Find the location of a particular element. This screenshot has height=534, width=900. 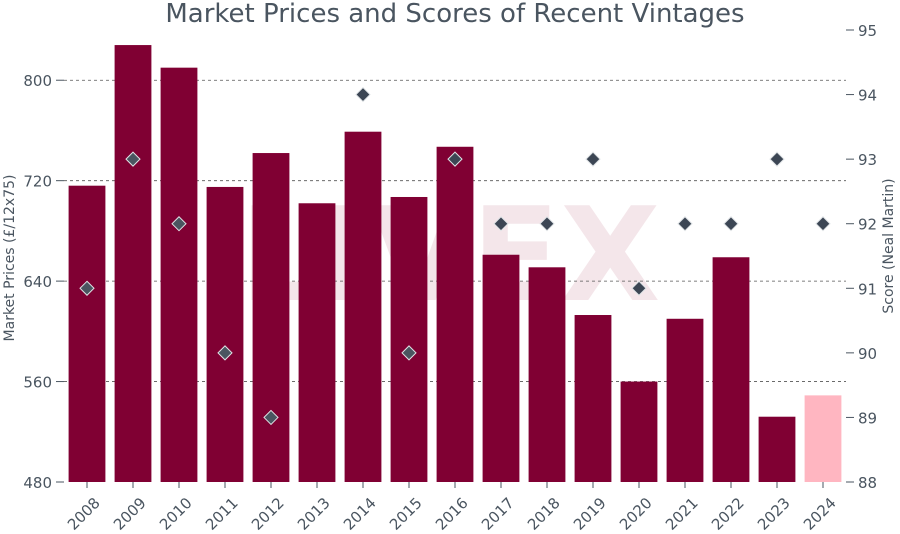

x-tick-label: 2015 is located at coordinates (406, 514).